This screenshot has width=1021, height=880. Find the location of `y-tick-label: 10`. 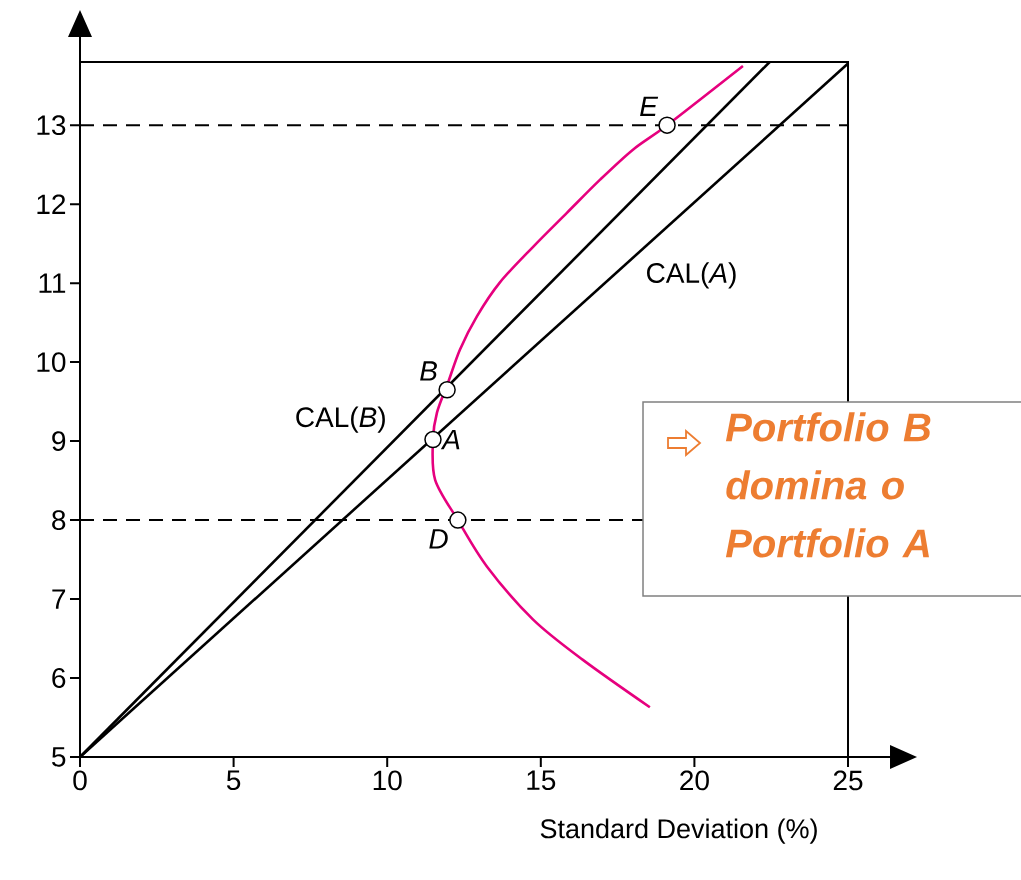

y-tick-label: 10 is located at coordinates (51, 362).